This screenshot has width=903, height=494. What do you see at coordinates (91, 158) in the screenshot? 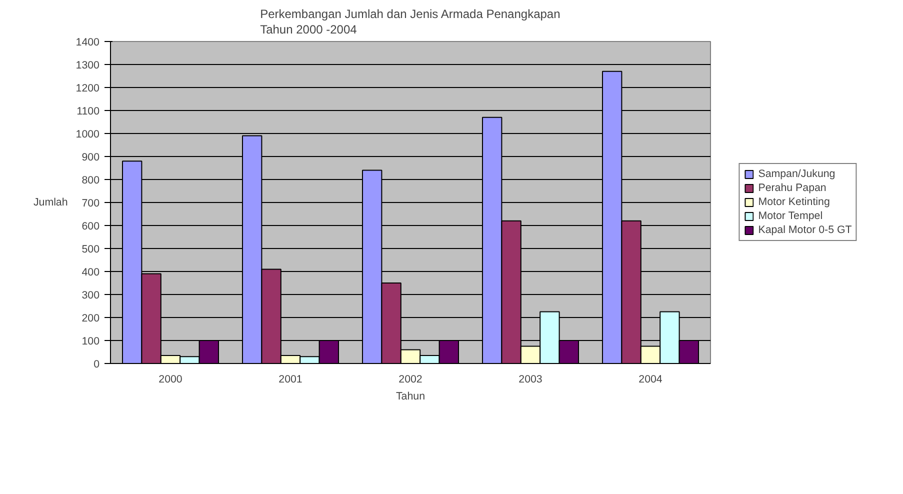
I see `y-tick-label: 900` at bounding box center [91, 158].